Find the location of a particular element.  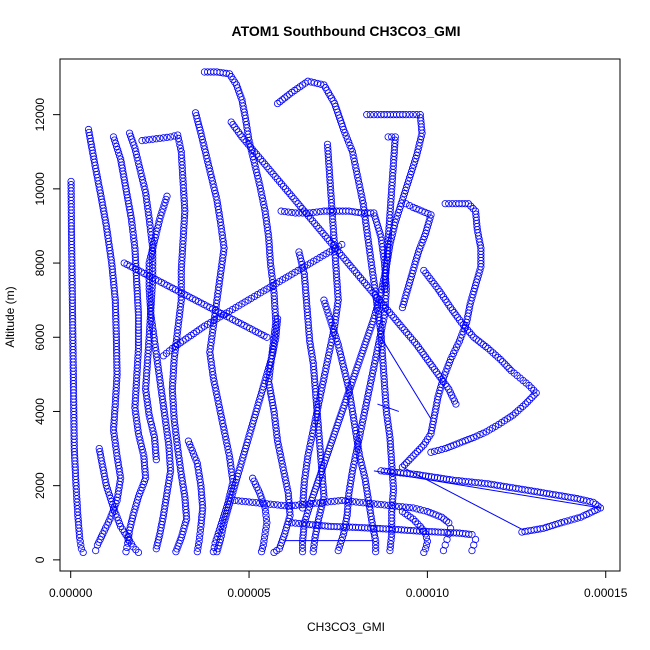

x-tick-label: 0.00000 is located at coordinates (71, 593).